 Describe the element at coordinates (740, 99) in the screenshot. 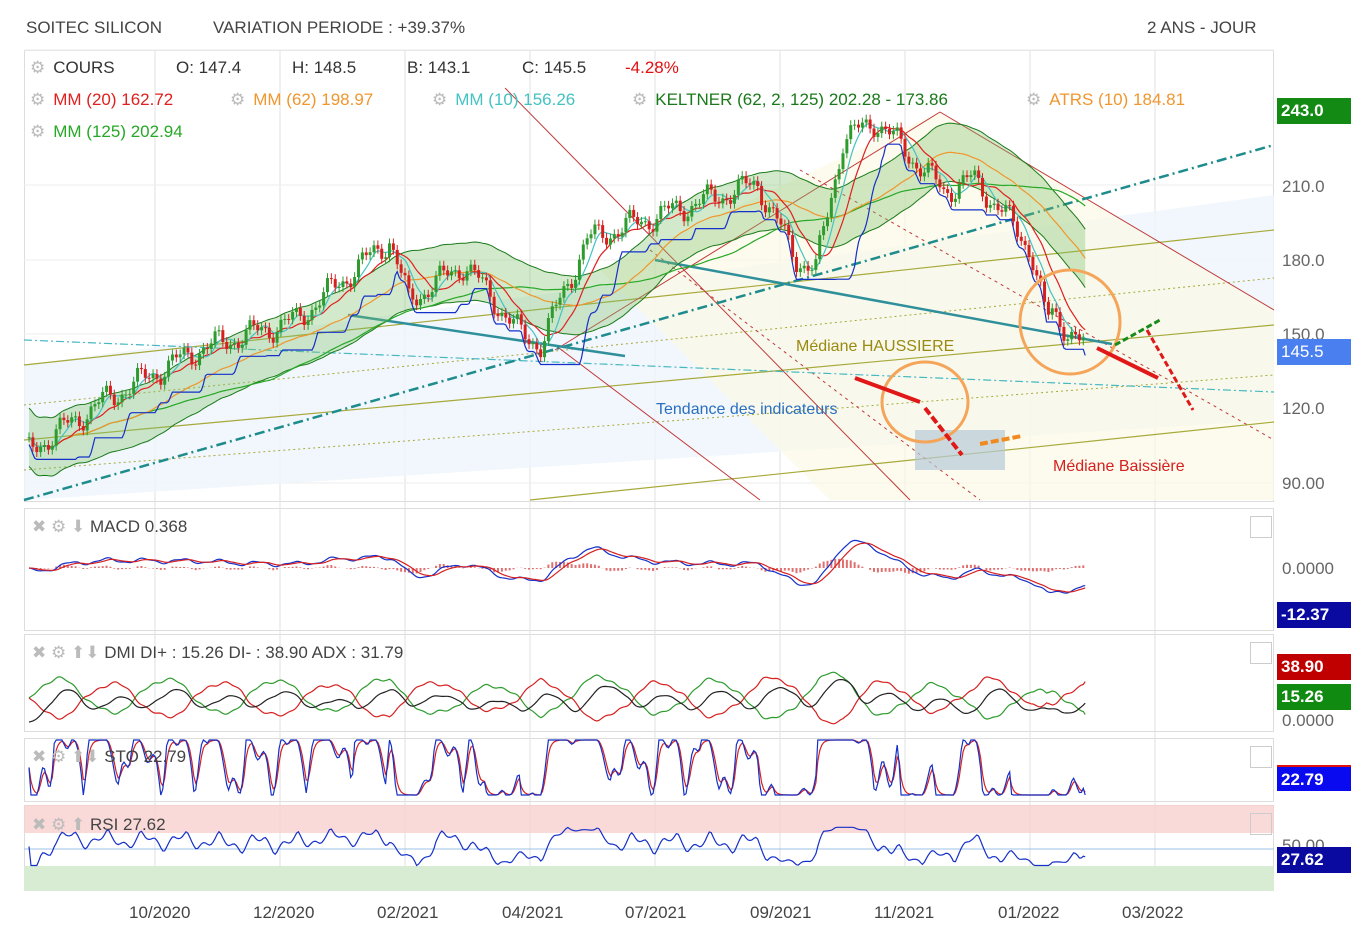

I see `keltner-label: KELTNER (62, 2, 125)` at that location.